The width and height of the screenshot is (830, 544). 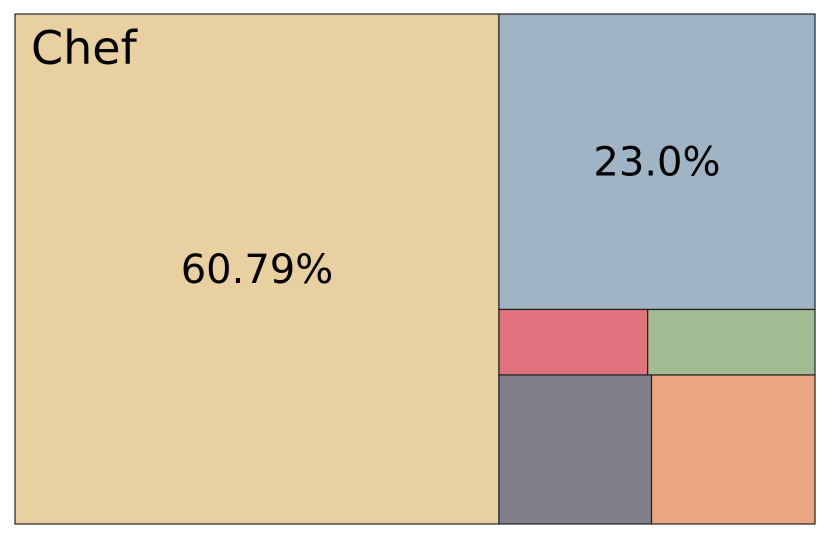 I want to click on treemap-tile-label-2: 23.0%, so click(x=656, y=163).